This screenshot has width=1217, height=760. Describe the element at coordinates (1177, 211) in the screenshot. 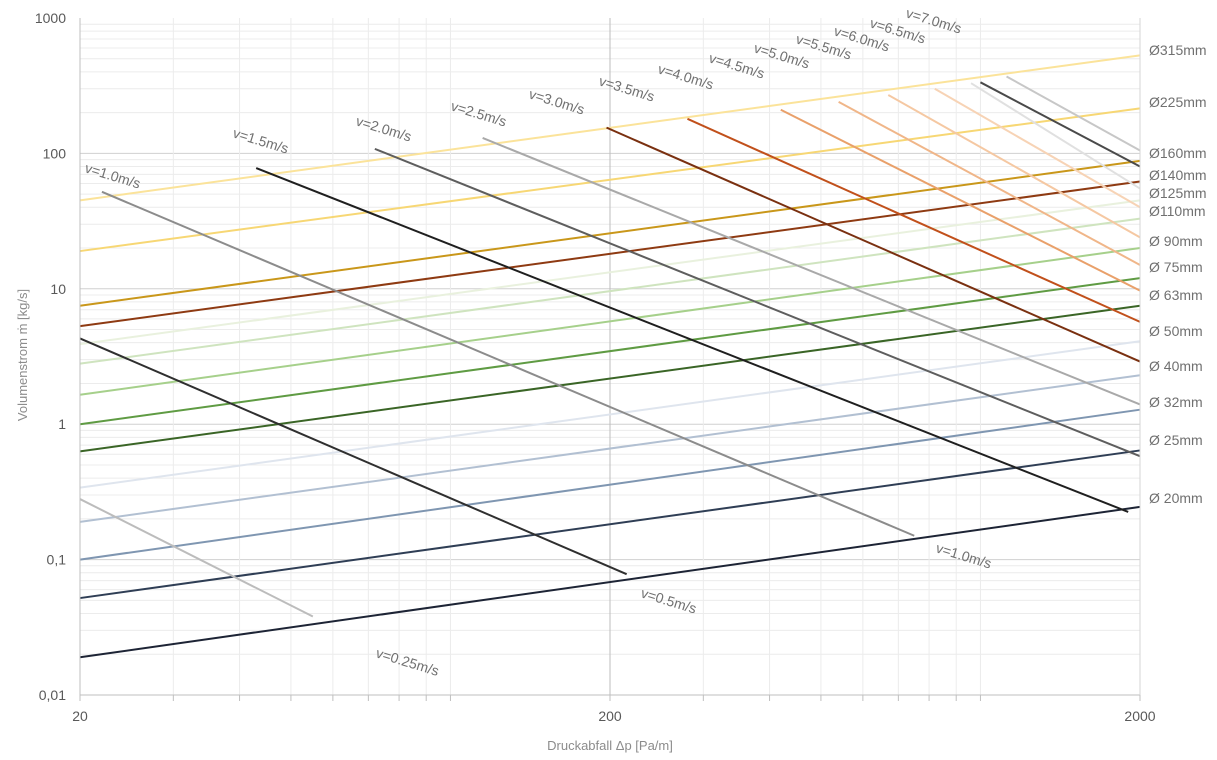

I see `diameter-label: Ø110mm` at that location.